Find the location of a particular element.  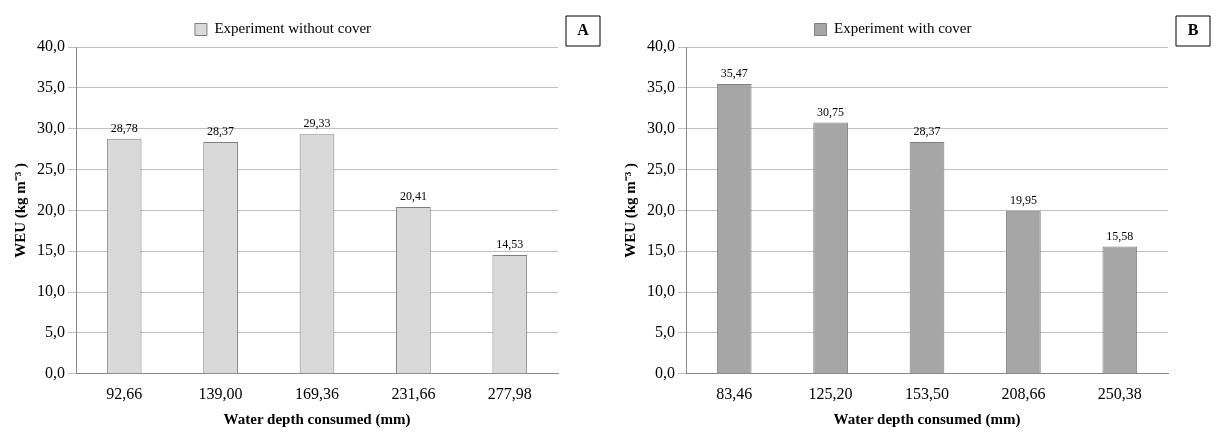

x-tick-label: 277,98 is located at coordinates (509, 393).